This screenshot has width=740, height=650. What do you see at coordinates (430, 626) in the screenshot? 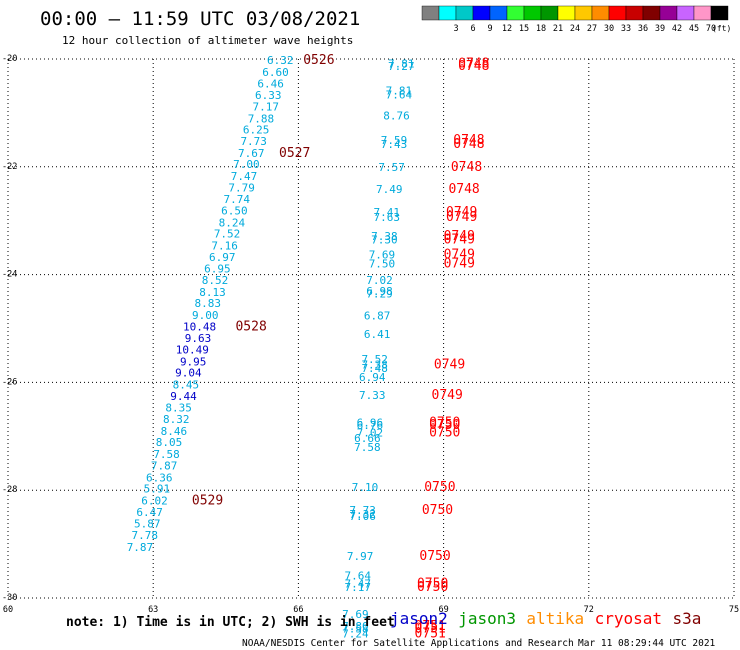
I see `pass-time-label: 0751` at bounding box center [430, 626].